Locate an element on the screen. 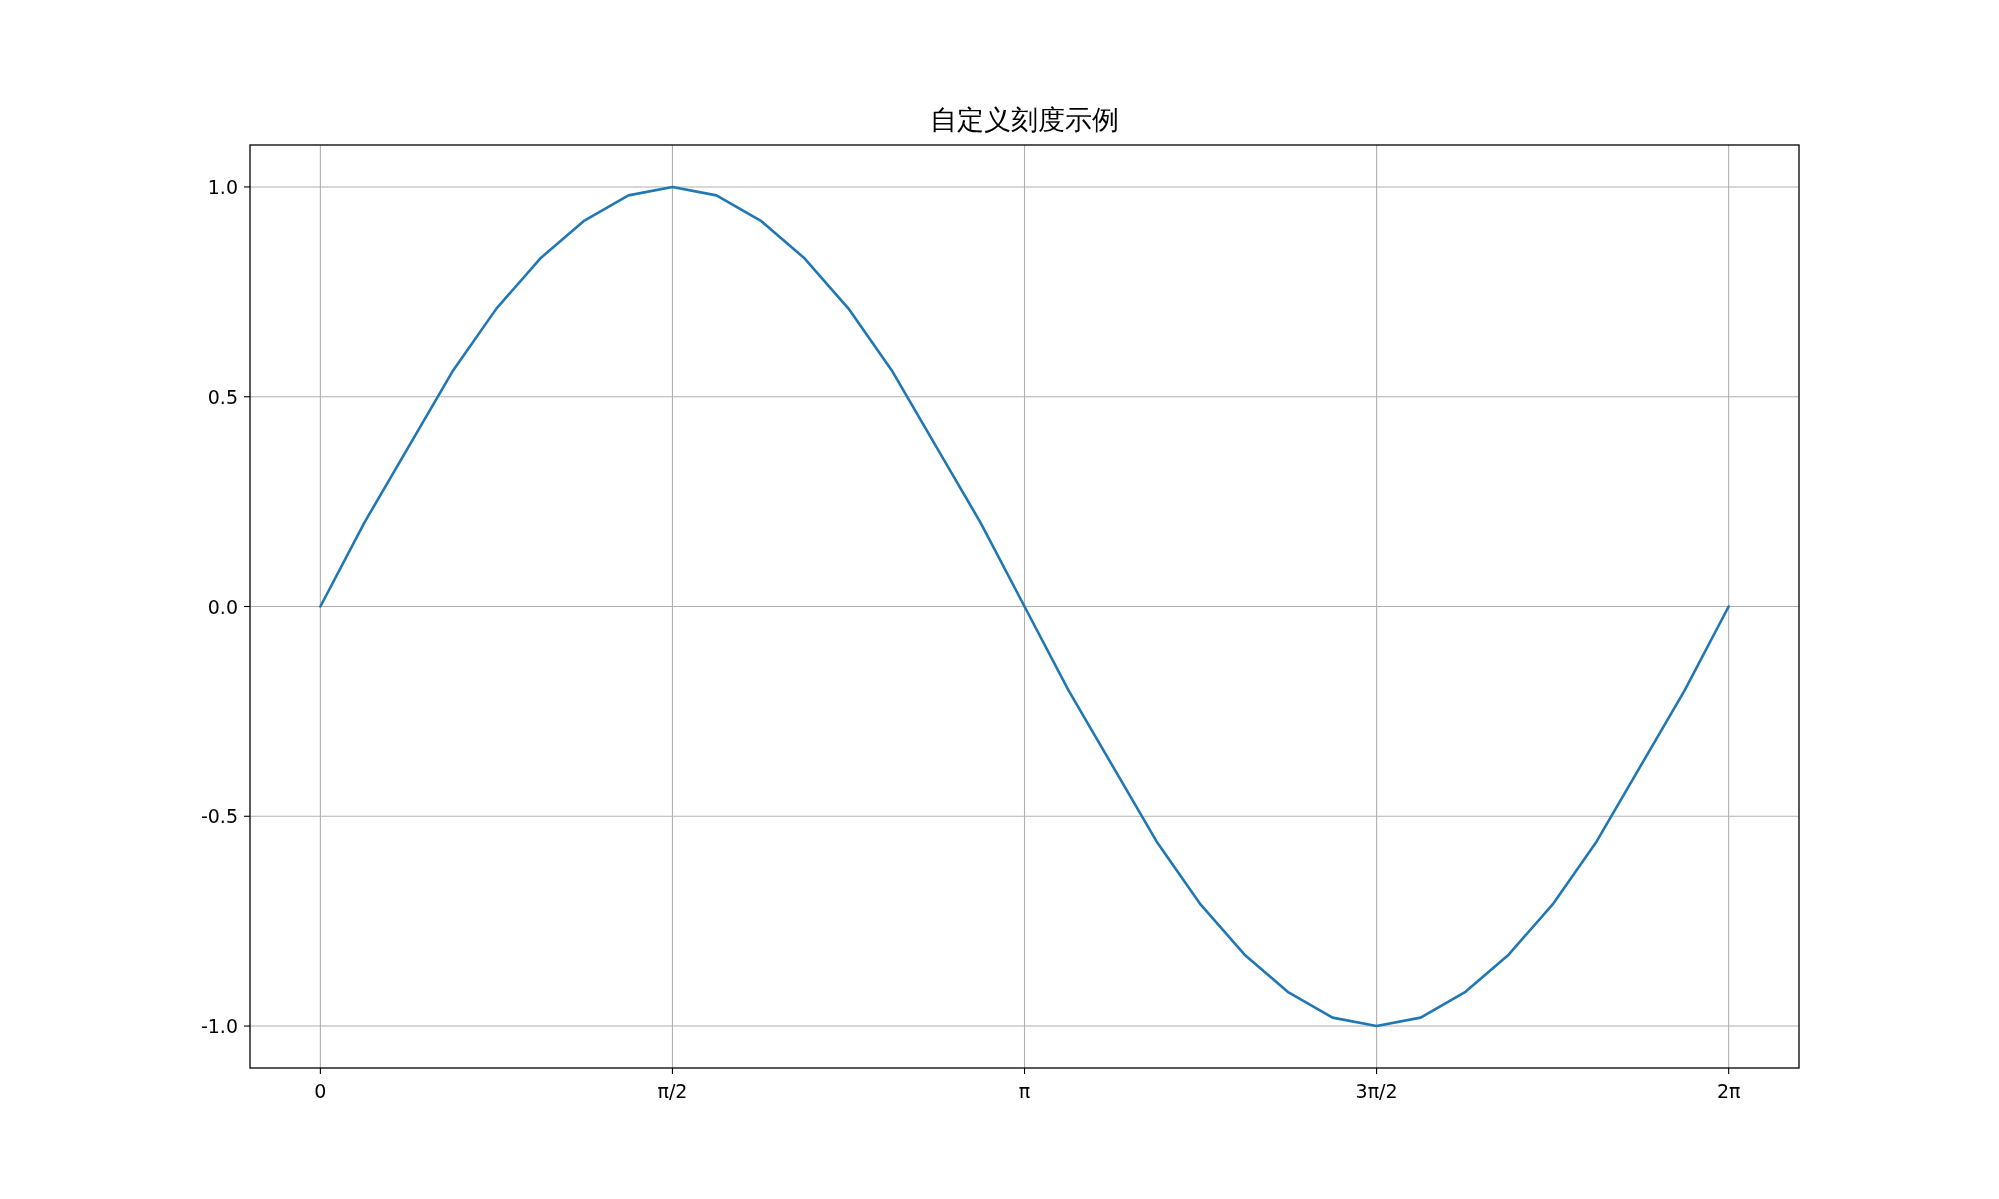 Image resolution: width=1999 pixels, height=1199 pixels. x-tick-label: π/2 is located at coordinates (672, 1091).